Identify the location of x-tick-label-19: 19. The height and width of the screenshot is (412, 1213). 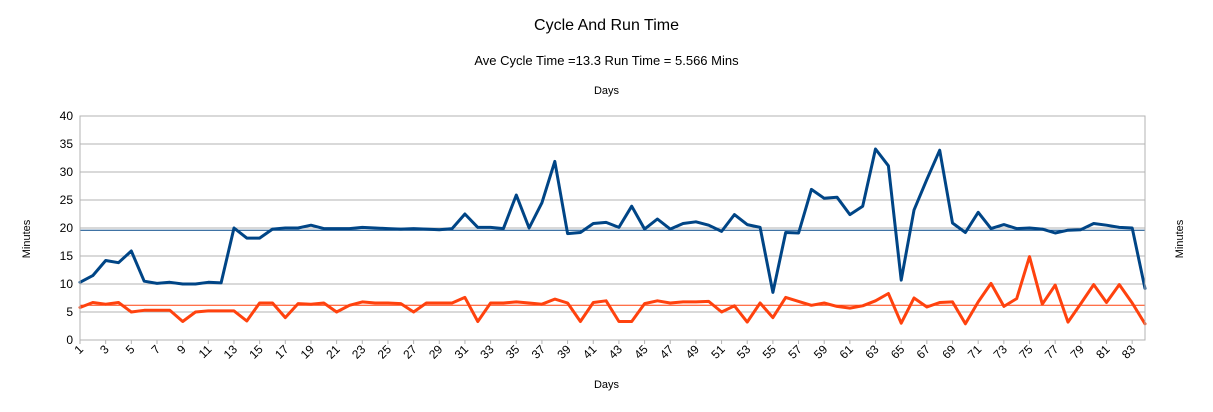
(308, 352).